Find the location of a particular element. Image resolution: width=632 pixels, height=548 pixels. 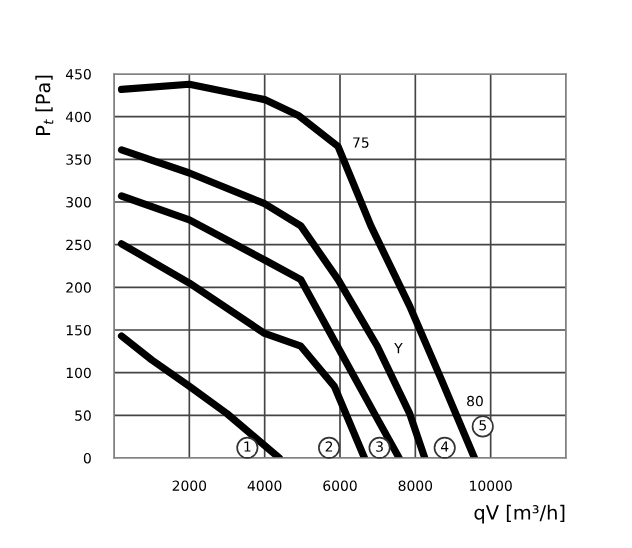

x-axis-title: qV [m³/h] is located at coordinates (519, 514).